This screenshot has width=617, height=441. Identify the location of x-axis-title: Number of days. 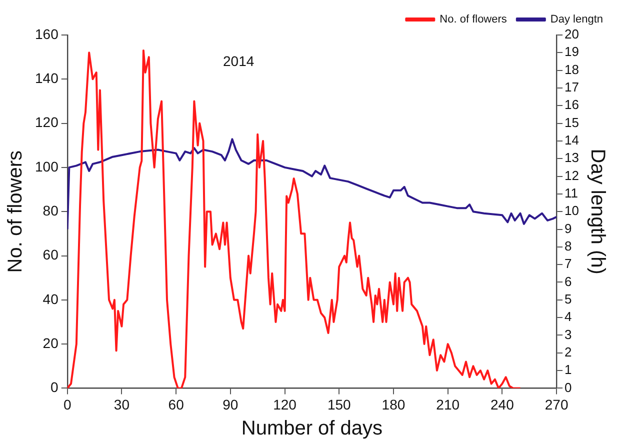
(312, 429).